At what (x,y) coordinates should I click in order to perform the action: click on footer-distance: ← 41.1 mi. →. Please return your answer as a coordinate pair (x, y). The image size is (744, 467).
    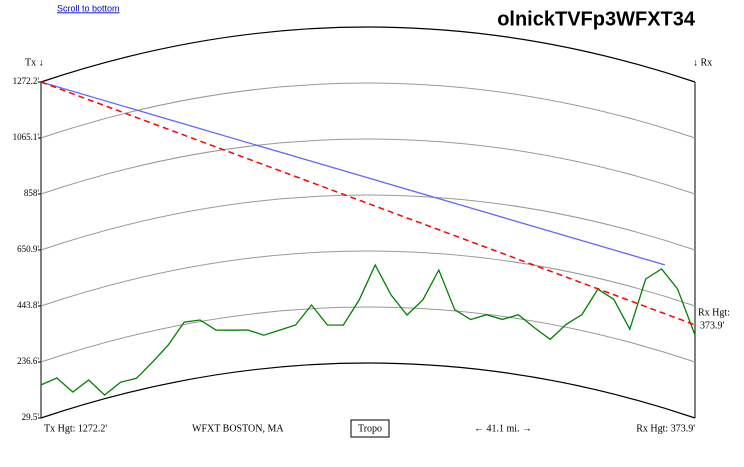
    Looking at the image, I should click on (503, 428).